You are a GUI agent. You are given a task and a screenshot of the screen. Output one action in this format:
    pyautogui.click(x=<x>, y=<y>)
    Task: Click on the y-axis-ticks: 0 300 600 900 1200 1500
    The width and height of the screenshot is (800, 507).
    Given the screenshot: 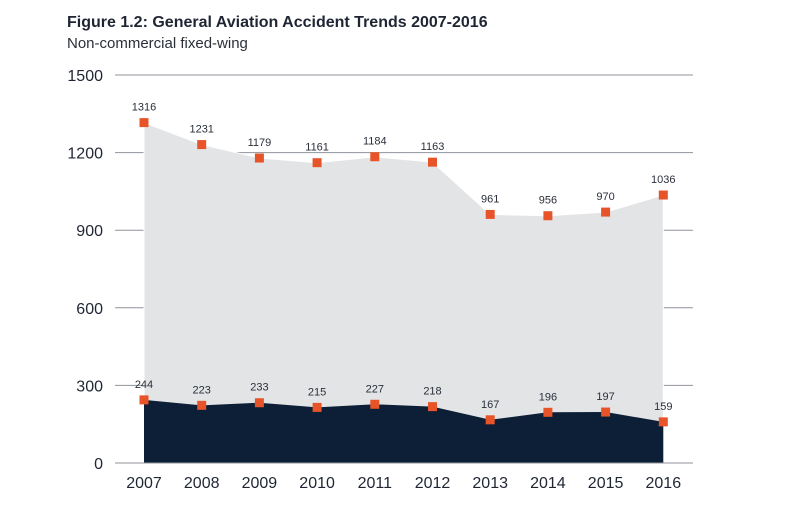 What is the action you would take?
    pyautogui.click(x=85, y=270)
    